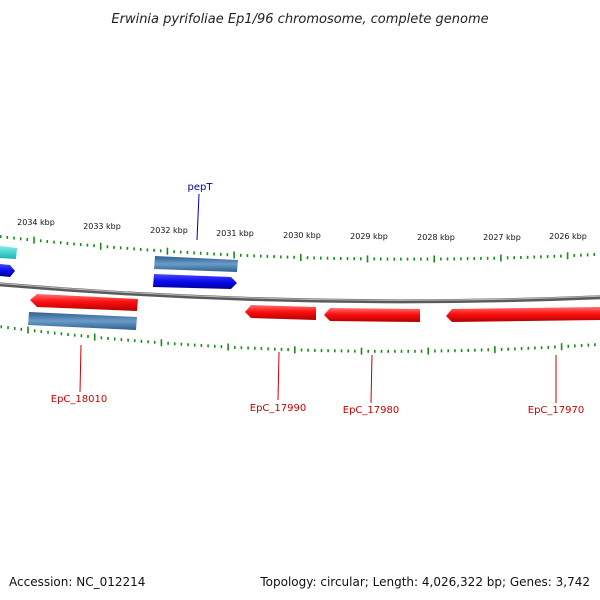 This screenshot has height=600, width=600. I want to click on gene-steelblue-reverse, so click(82, 321).